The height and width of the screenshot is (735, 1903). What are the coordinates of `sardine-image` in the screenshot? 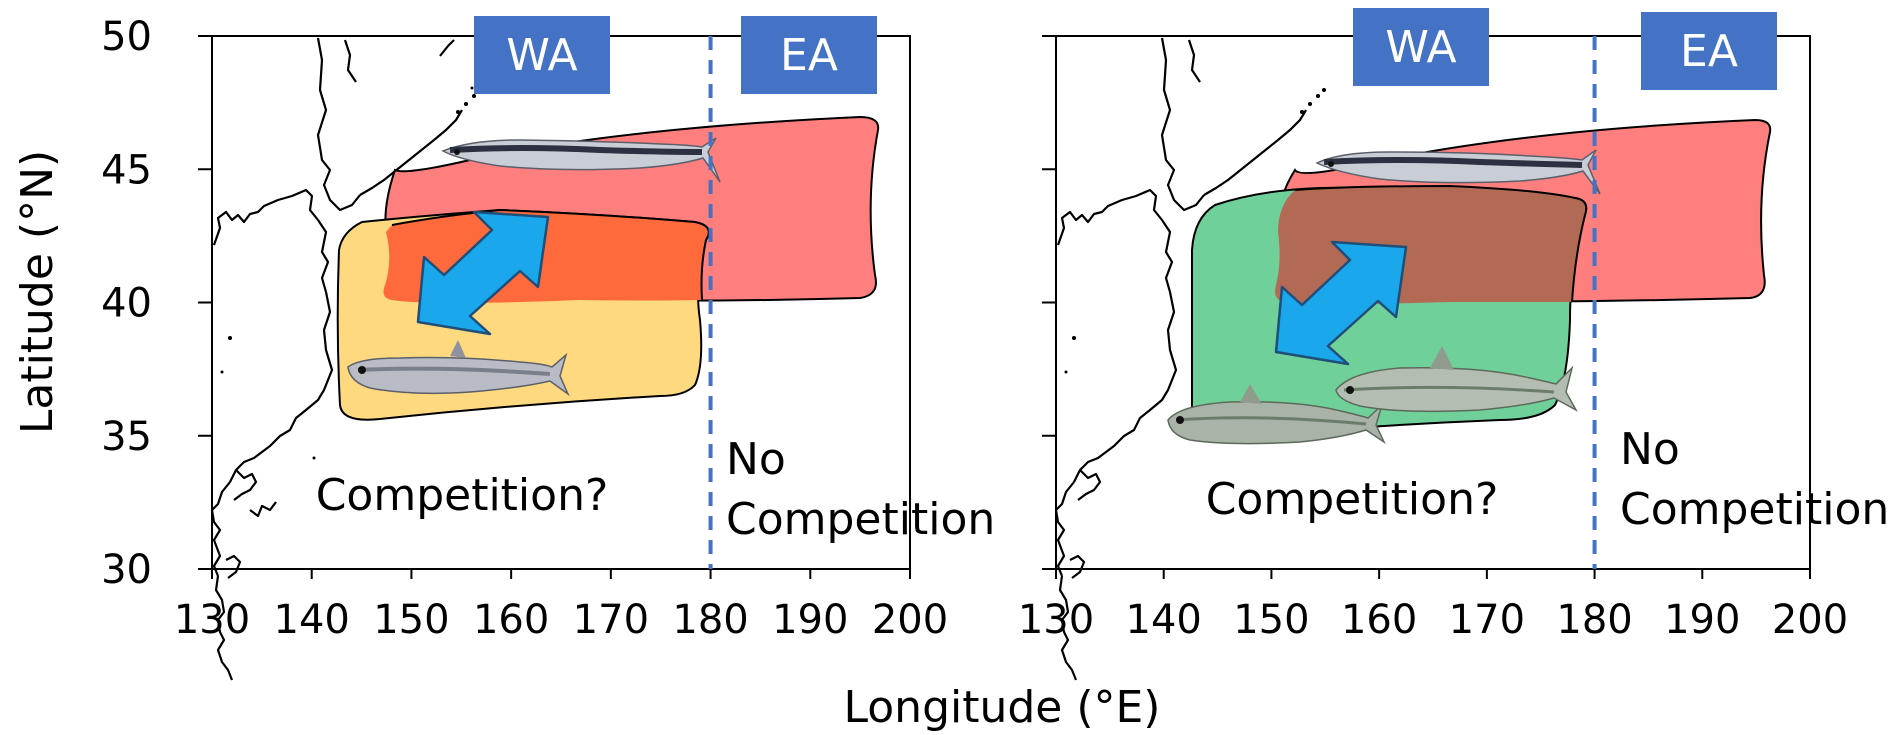 It's located at (1372, 395).